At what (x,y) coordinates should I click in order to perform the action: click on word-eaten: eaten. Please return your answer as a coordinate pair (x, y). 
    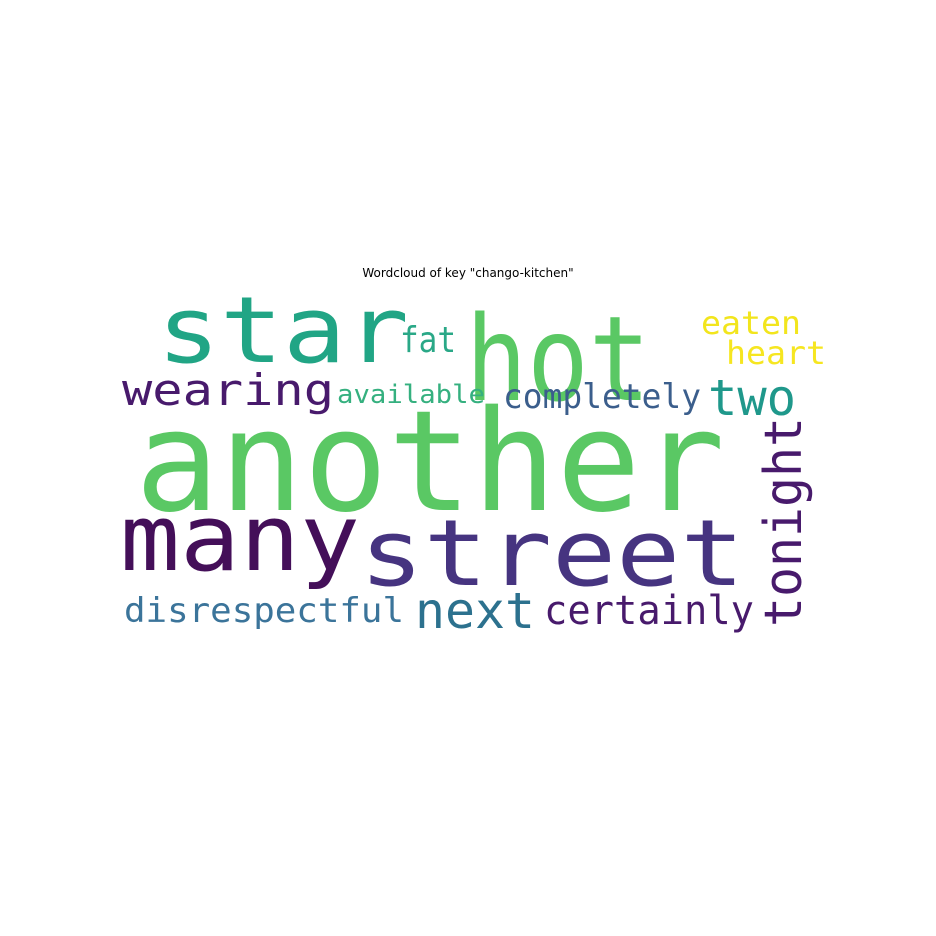
    Looking at the image, I should click on (751, 323).